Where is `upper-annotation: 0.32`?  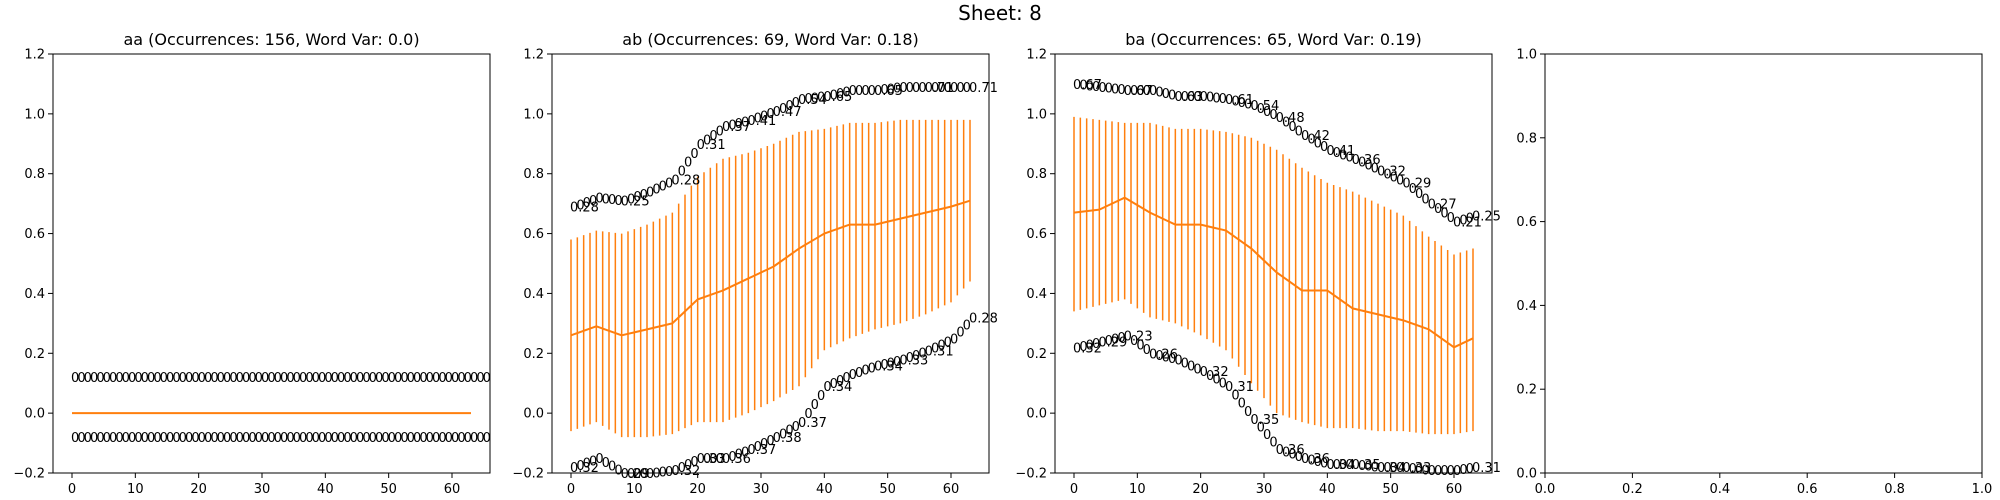 upper-annotation: 0.32 is located at coordinates (1391, 172).